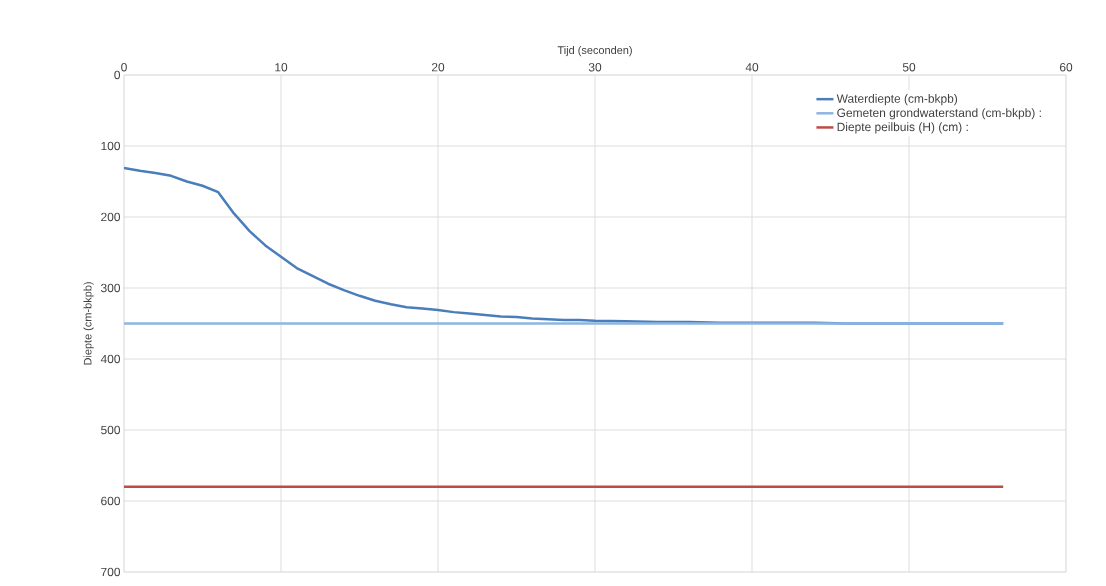 The image size is (1106, 586). What do you see at coordinates (909, 67) in the screenshot?
I see `x-tick-label: 50` at bounding box center [909, 67].